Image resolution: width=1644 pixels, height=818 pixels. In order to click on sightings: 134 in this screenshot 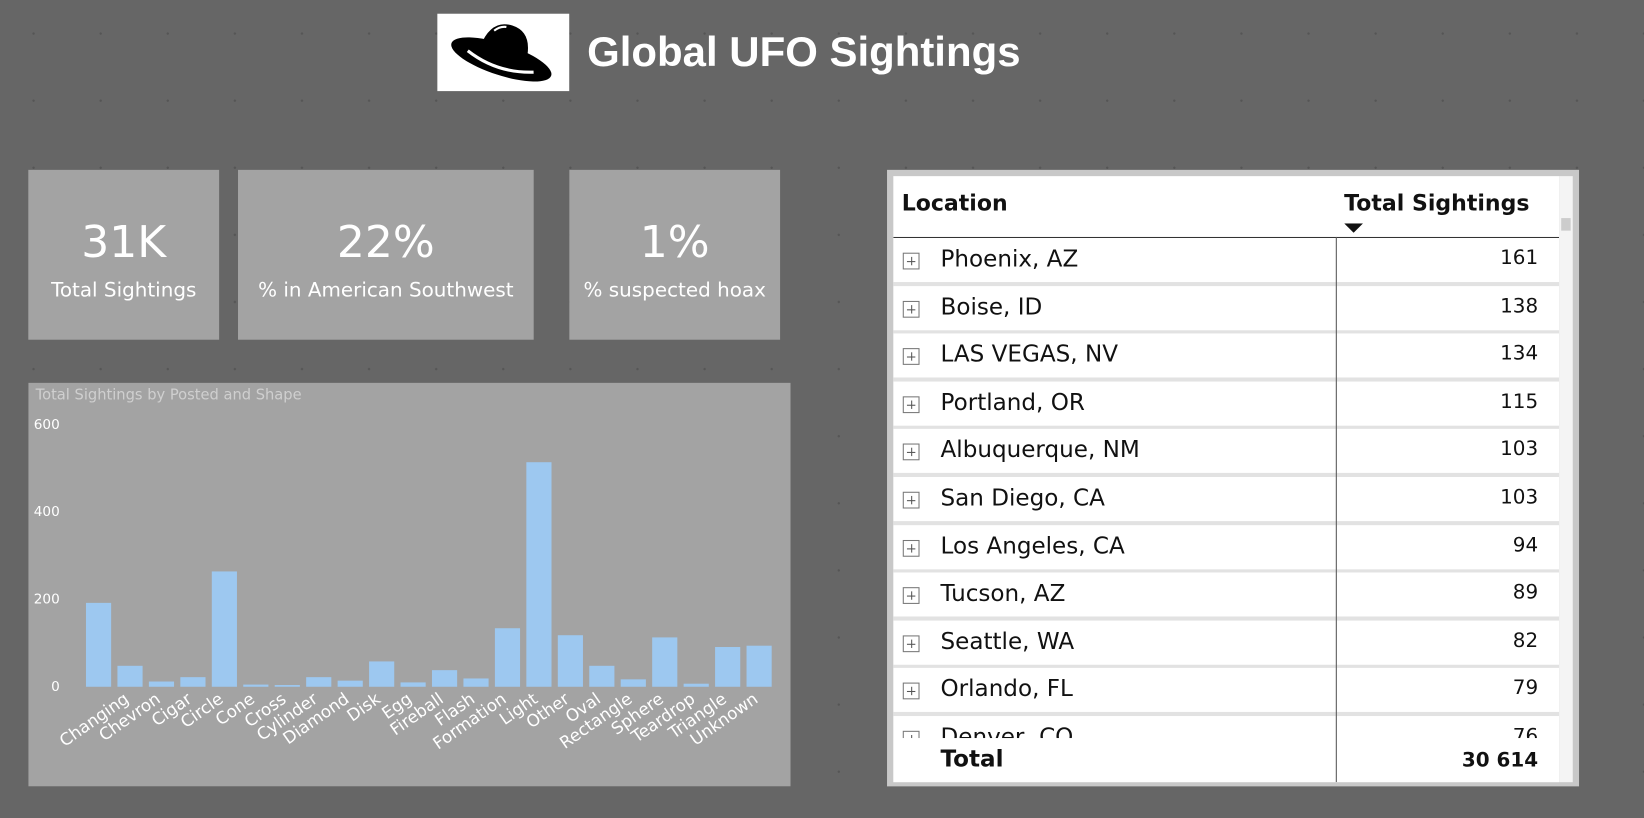, I will do `click(1519, 354)`.